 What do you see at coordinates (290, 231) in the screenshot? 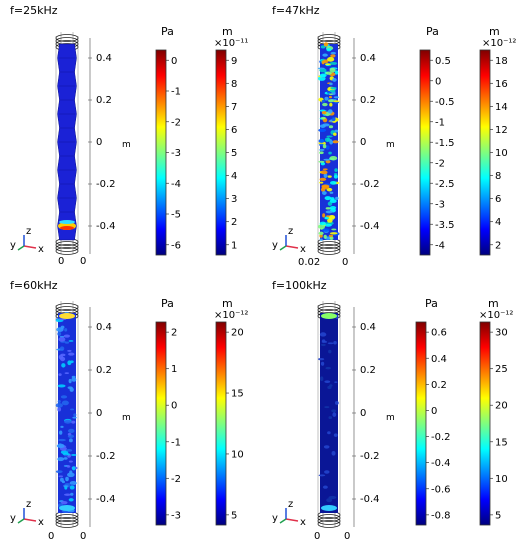
I see `svg-text: z` at bounding box center [290, 231].